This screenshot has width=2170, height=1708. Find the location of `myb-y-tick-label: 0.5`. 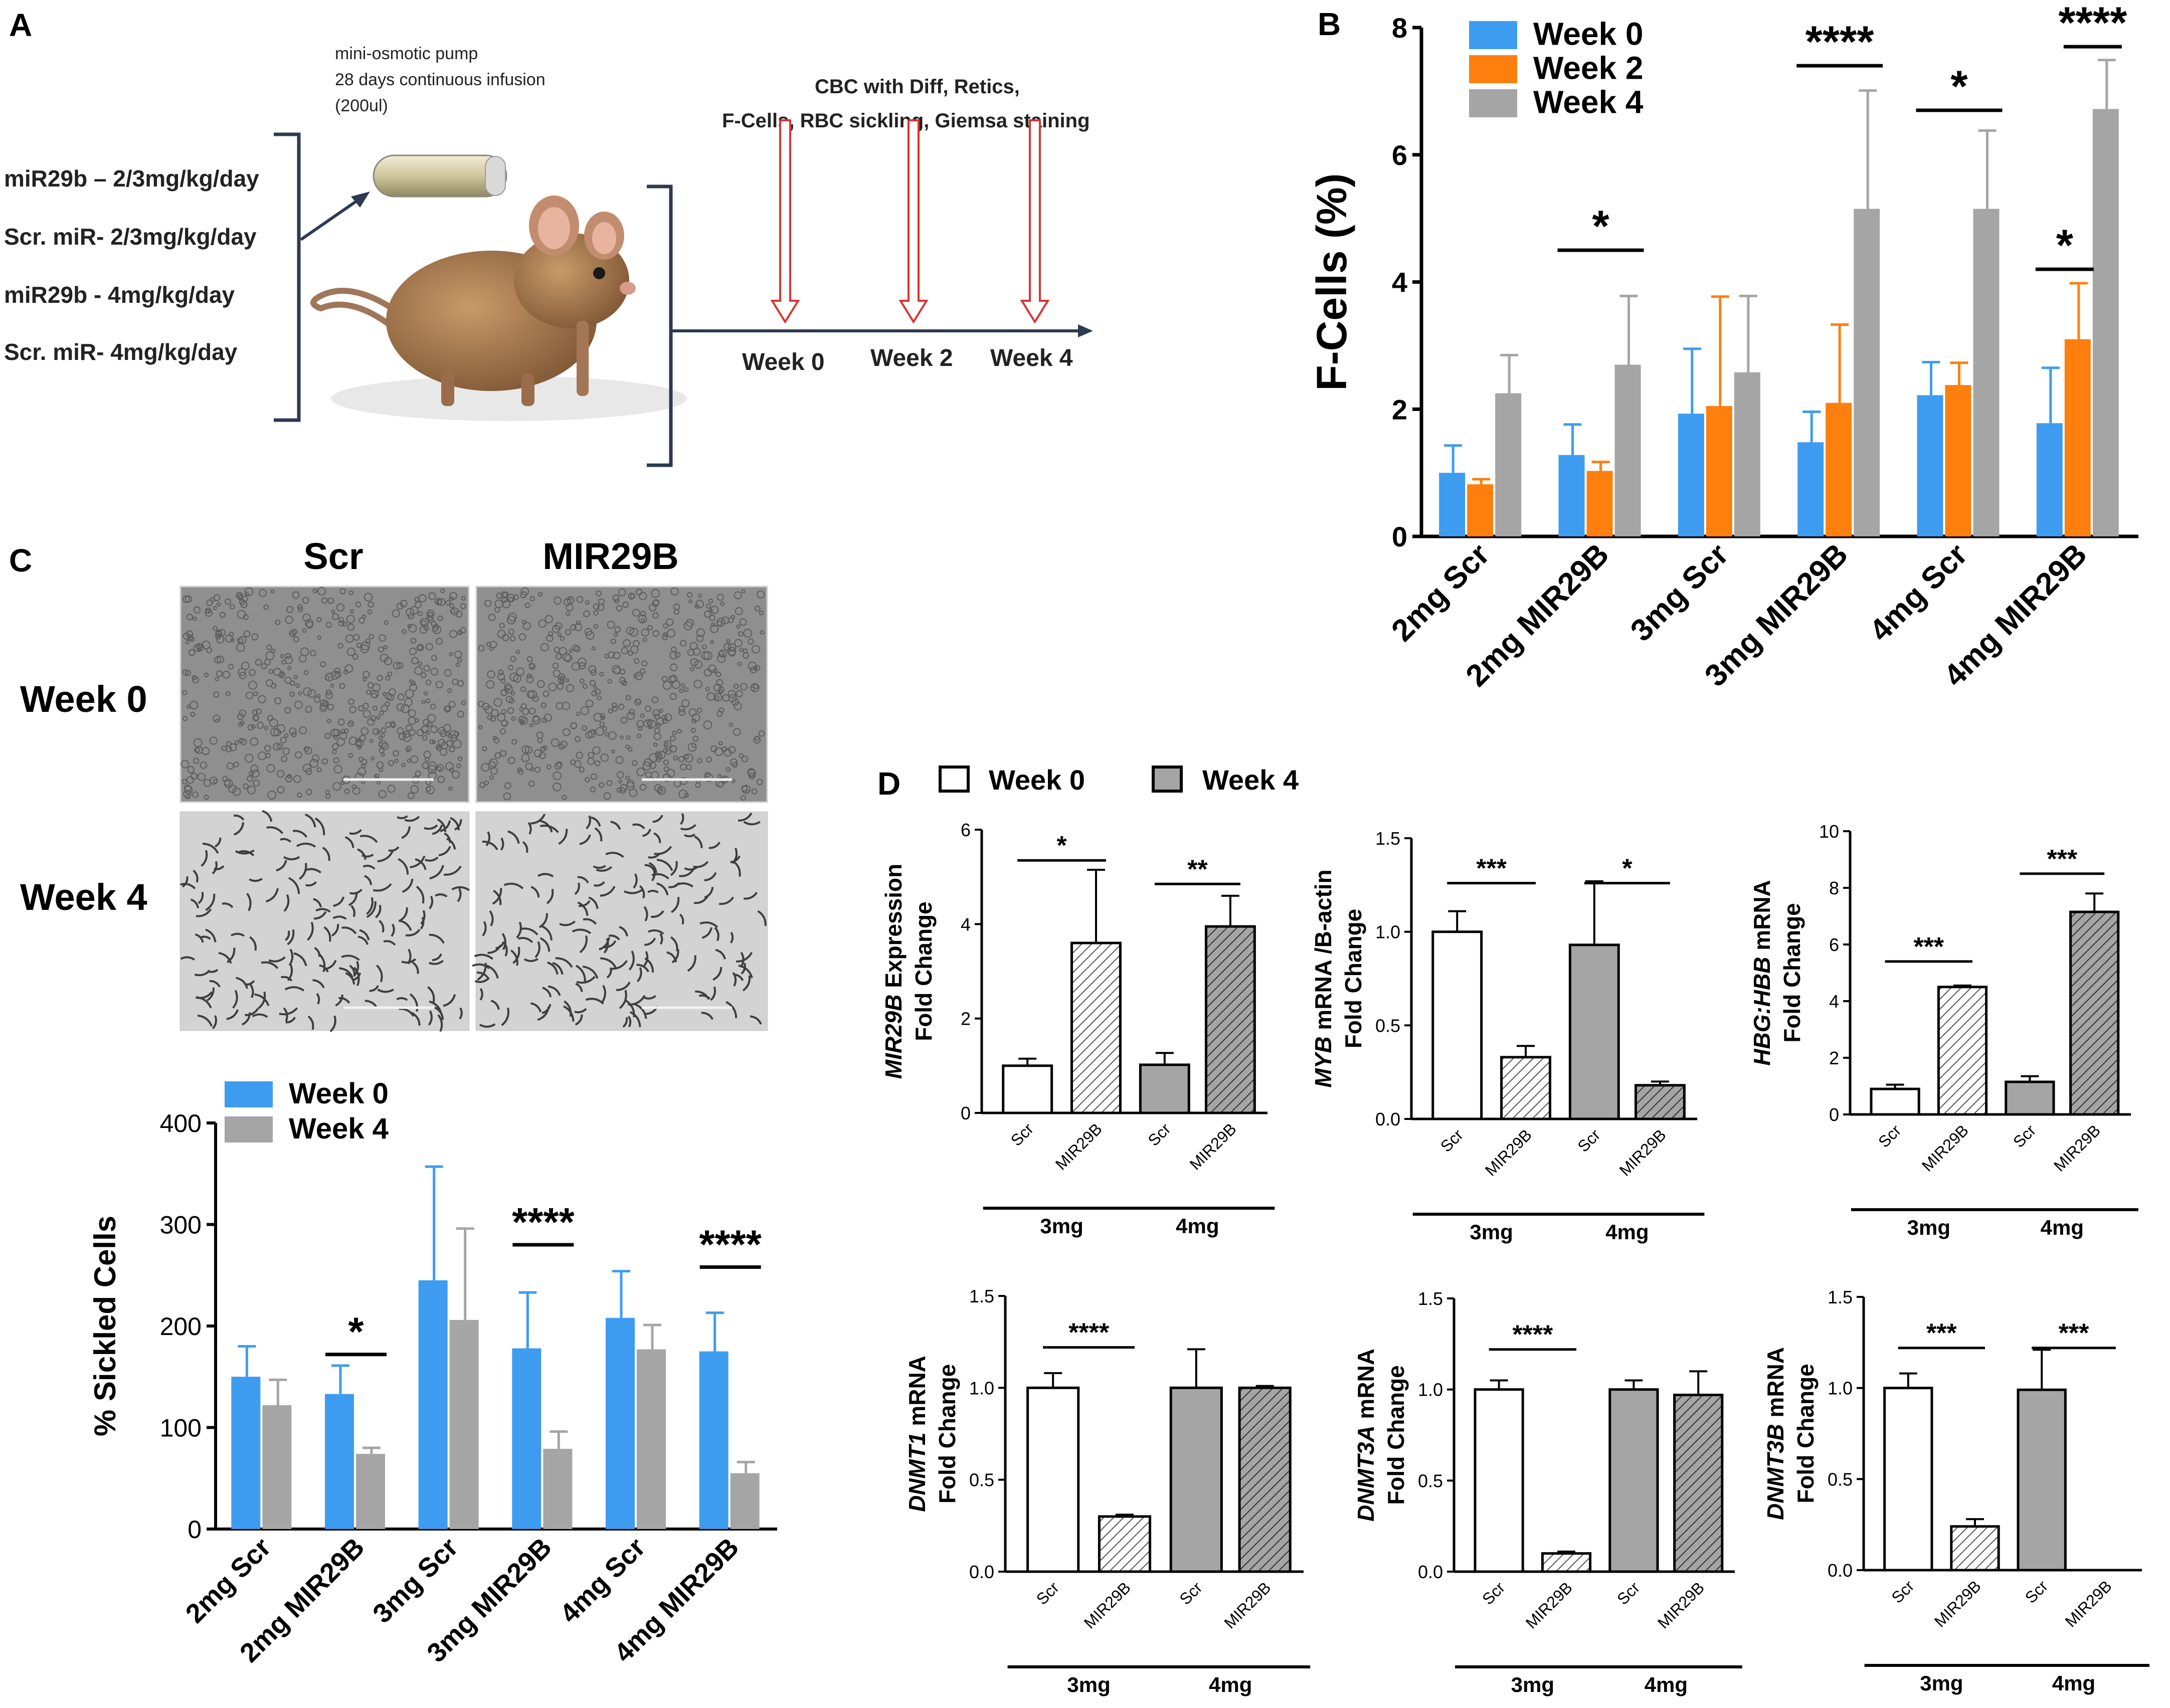

myb-y-tick-label: 0.5 is located at coordinates (1387, 1025).